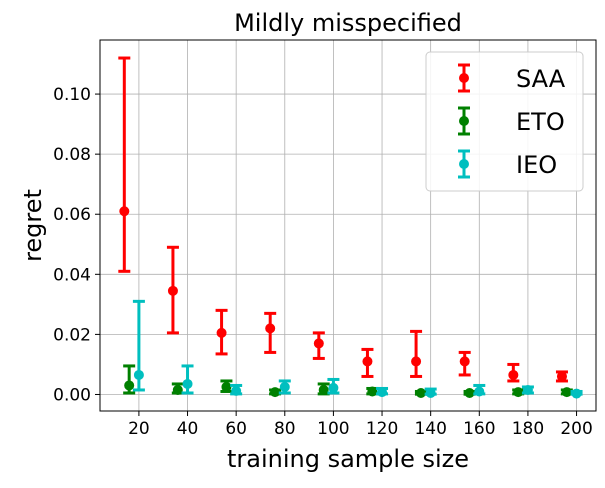  What do you see at coordinates (72, 275) in the screenshot?
I see `y-tick-label: 0.04` at bounding box center [72, 275].